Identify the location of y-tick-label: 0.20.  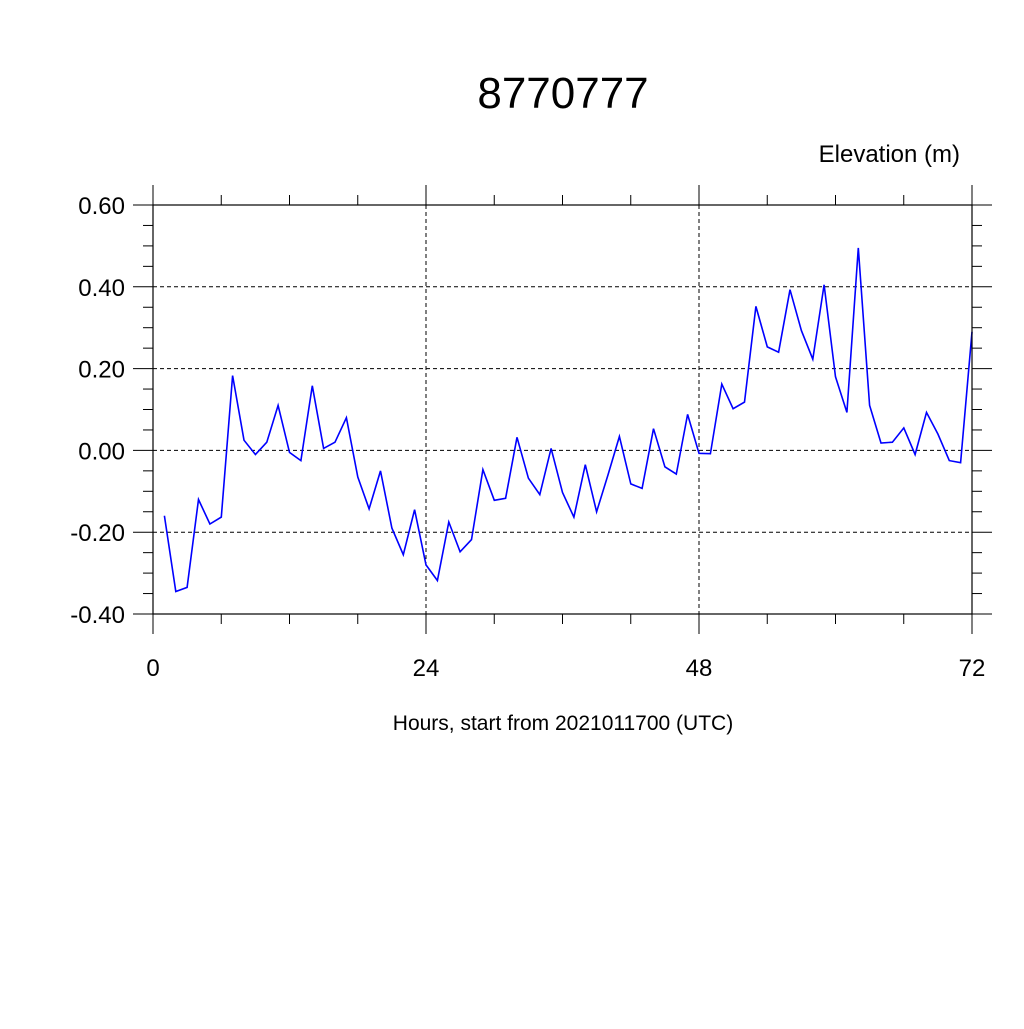
(101, 370).